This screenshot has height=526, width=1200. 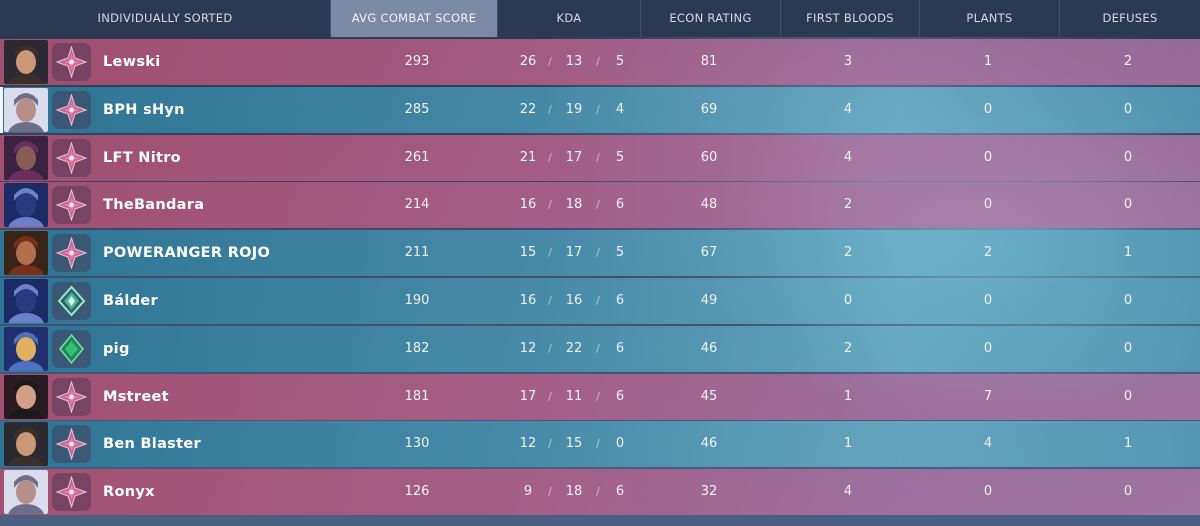 What do you see at coordinates (116, 348) in the screenshot?
I see `player-name: pig` at bounding box center [116, 348].